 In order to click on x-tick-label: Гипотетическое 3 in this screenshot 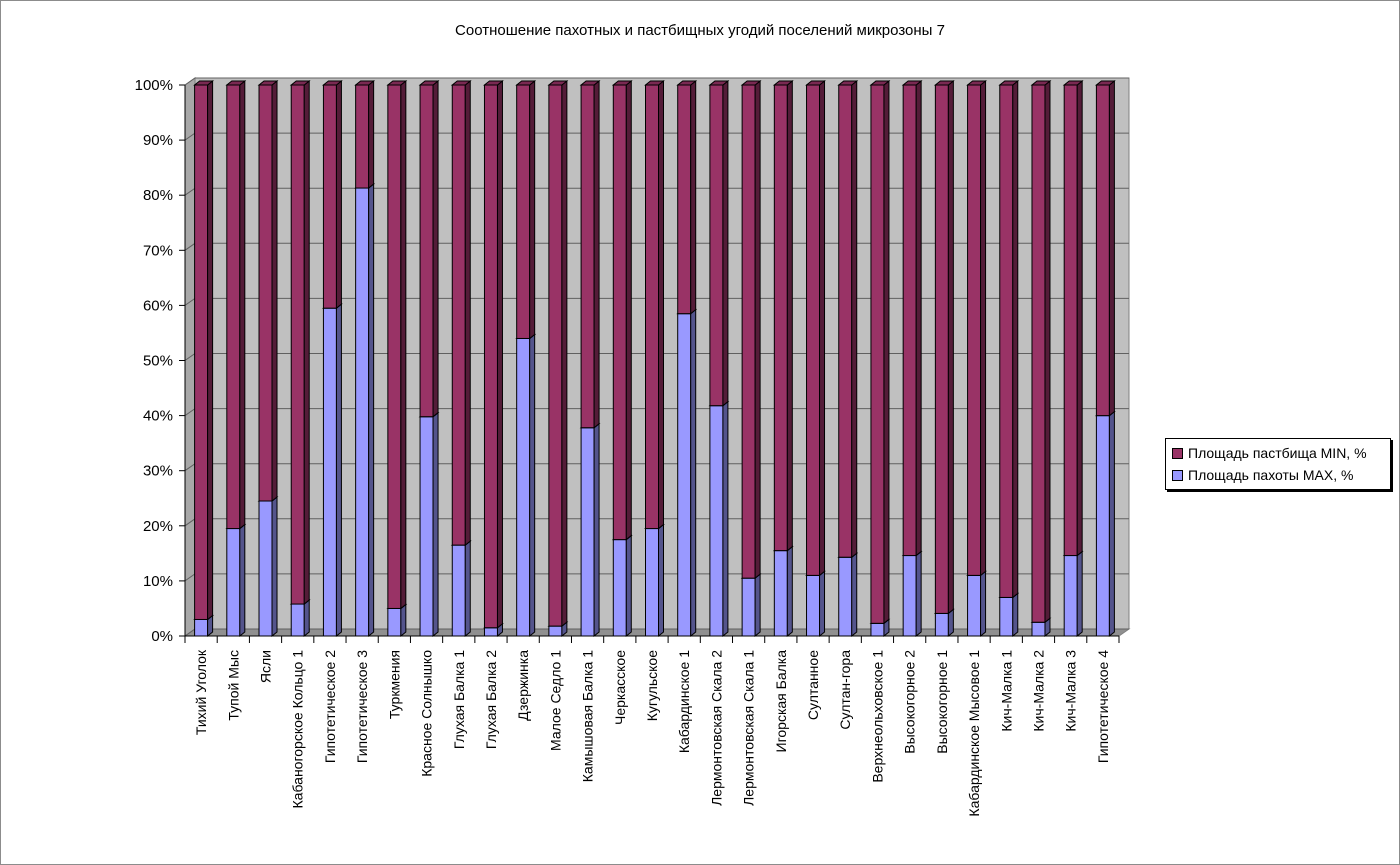, I will do `click(362, 706)`.